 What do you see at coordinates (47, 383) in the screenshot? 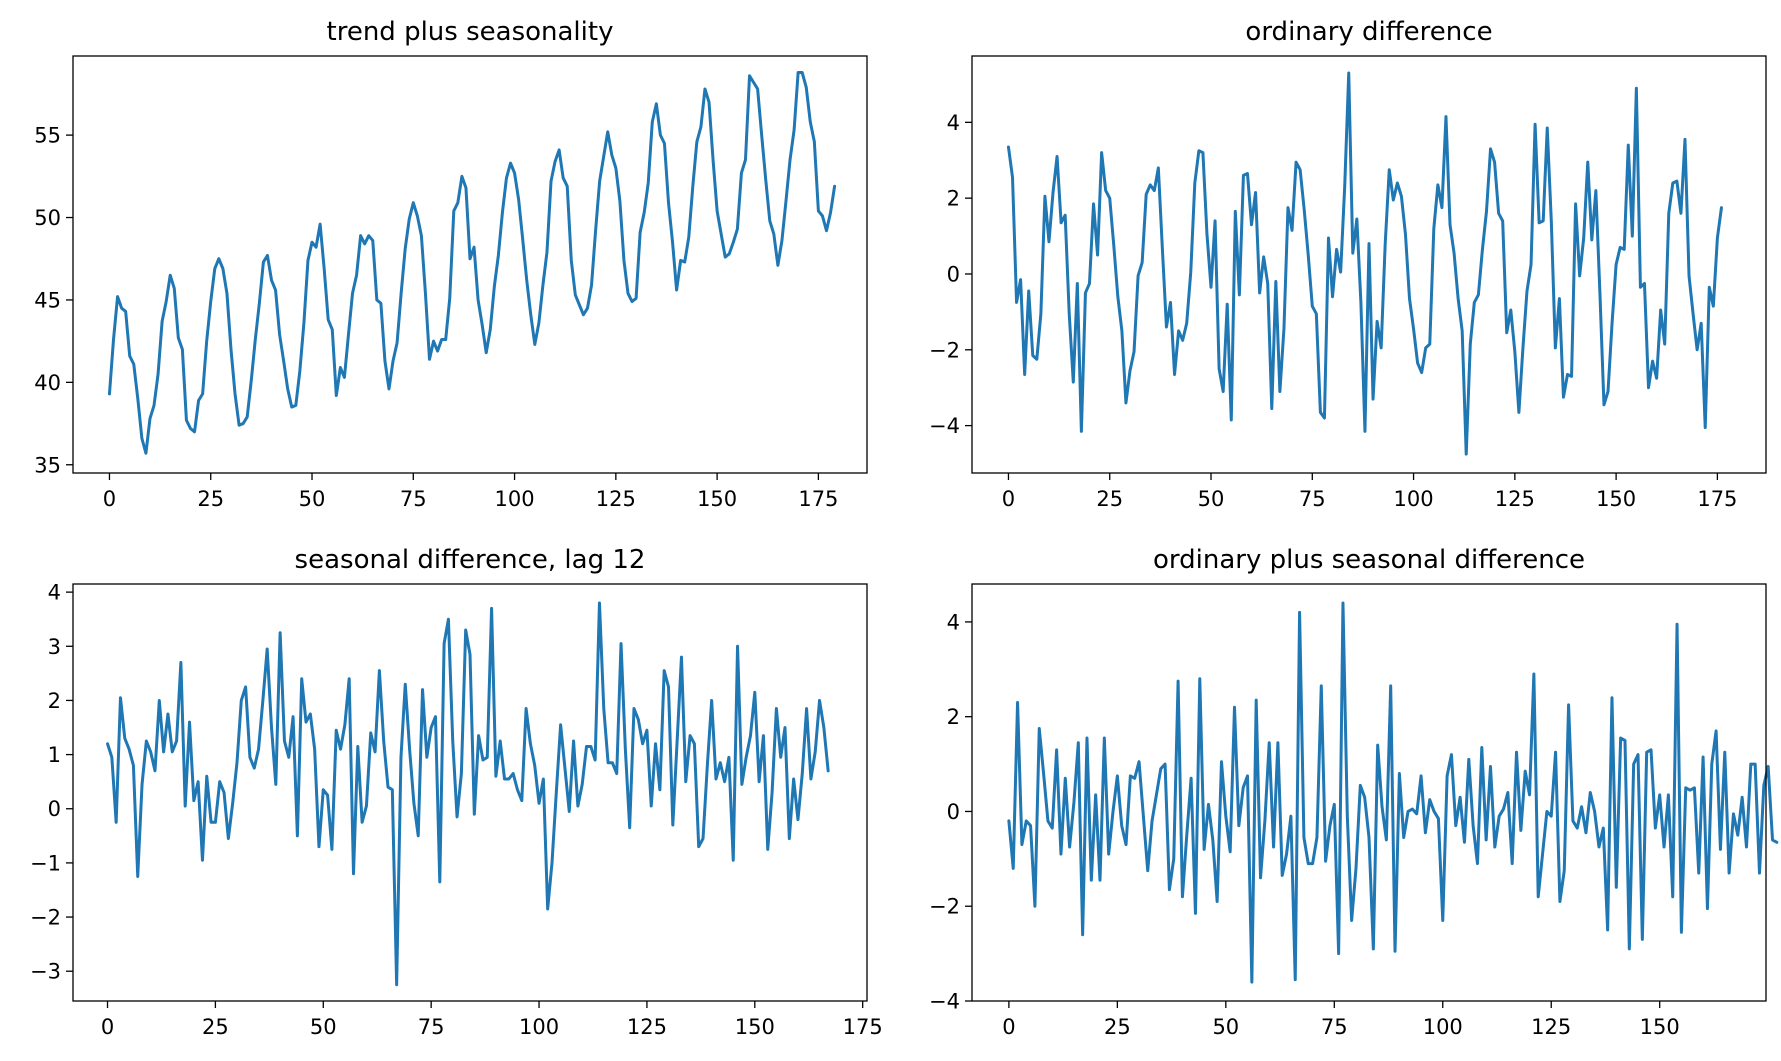
I see `y-tick-label: 40` at bounding box center [47, 383].